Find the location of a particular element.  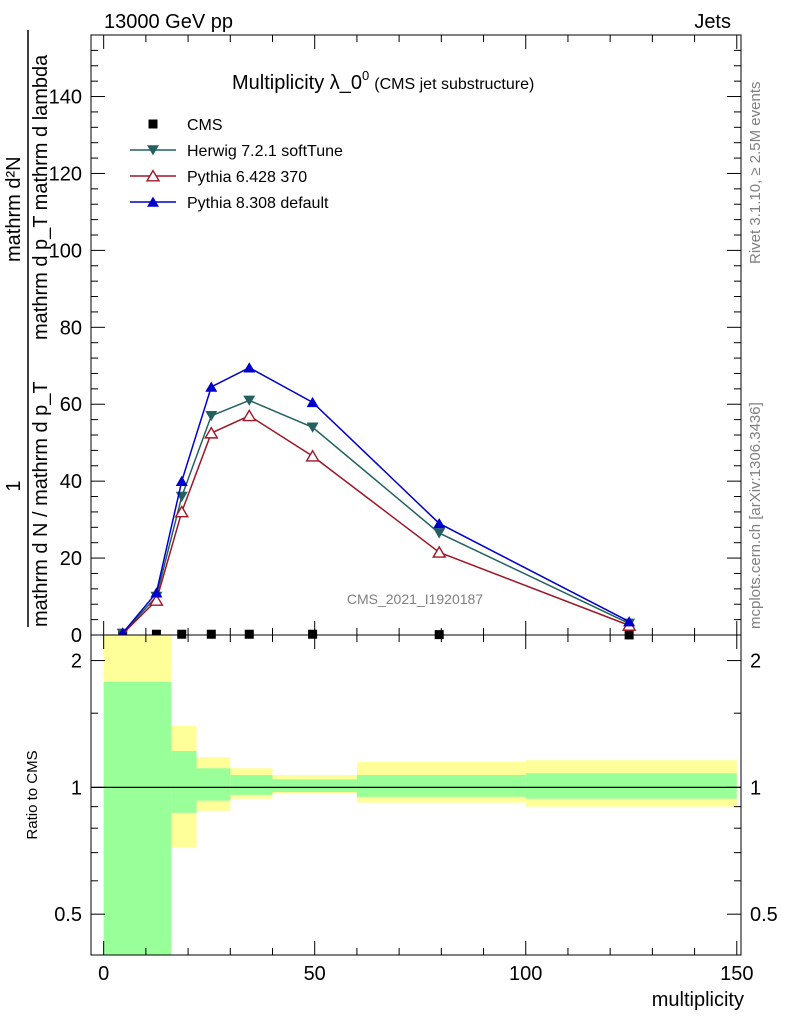

side-label-mcplots: mcplots.cern.ch [arXiv:1306.3436] is located at coordinates (755, 515).